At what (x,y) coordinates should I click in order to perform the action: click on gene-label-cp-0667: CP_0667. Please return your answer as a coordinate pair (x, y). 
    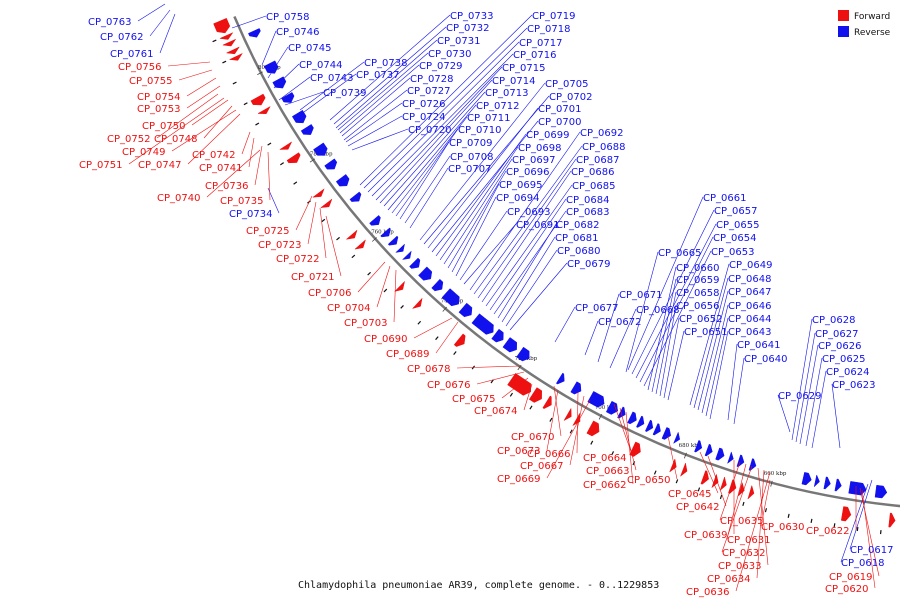
    Looking at the image, I should click on (541, 466).